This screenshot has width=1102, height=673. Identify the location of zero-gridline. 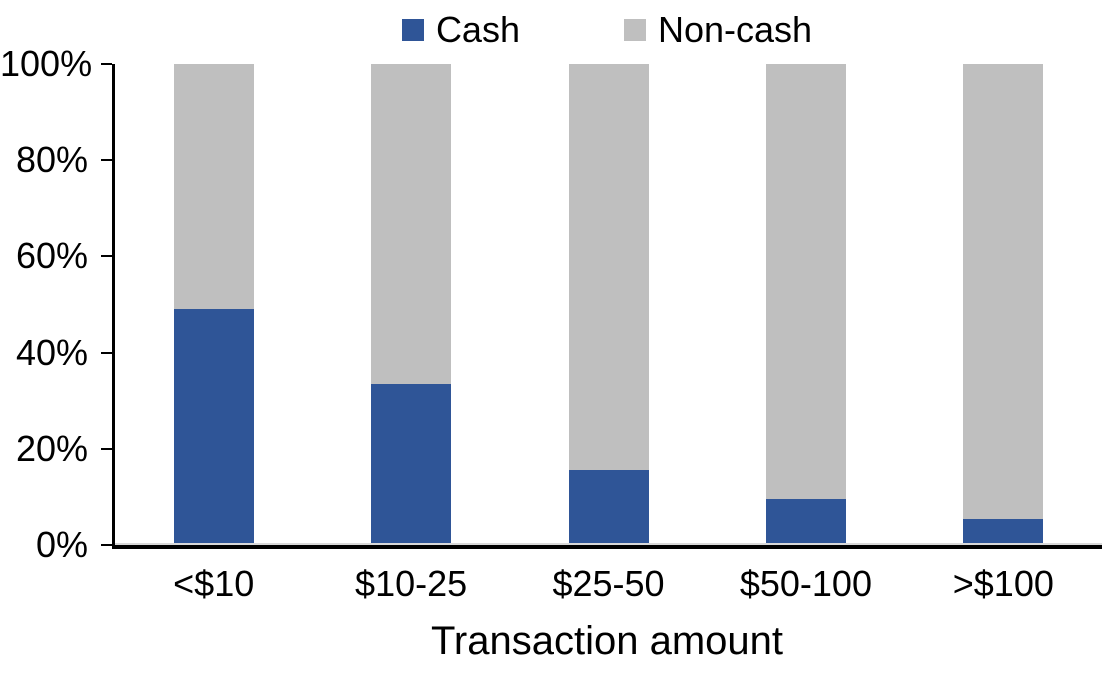
(608, 544).